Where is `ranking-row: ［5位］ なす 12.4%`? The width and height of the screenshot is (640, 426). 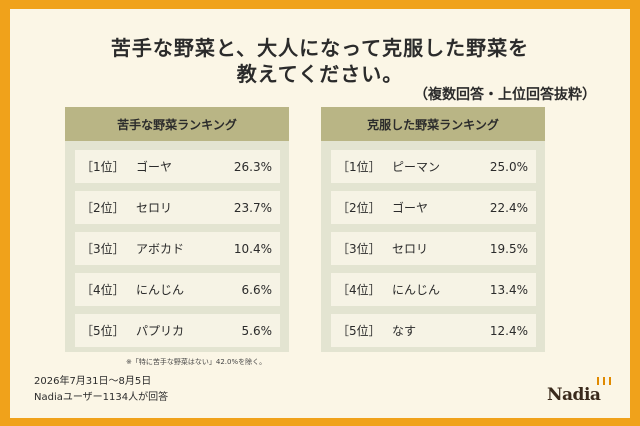
ranking-row: ［5位］ なす 12.4% is located at coordinates (433, 330).